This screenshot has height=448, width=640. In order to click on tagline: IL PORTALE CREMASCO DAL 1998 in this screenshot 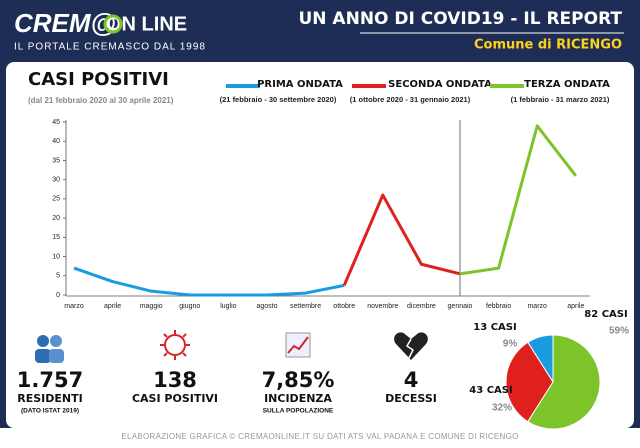, I will do `click(110, 47)`.